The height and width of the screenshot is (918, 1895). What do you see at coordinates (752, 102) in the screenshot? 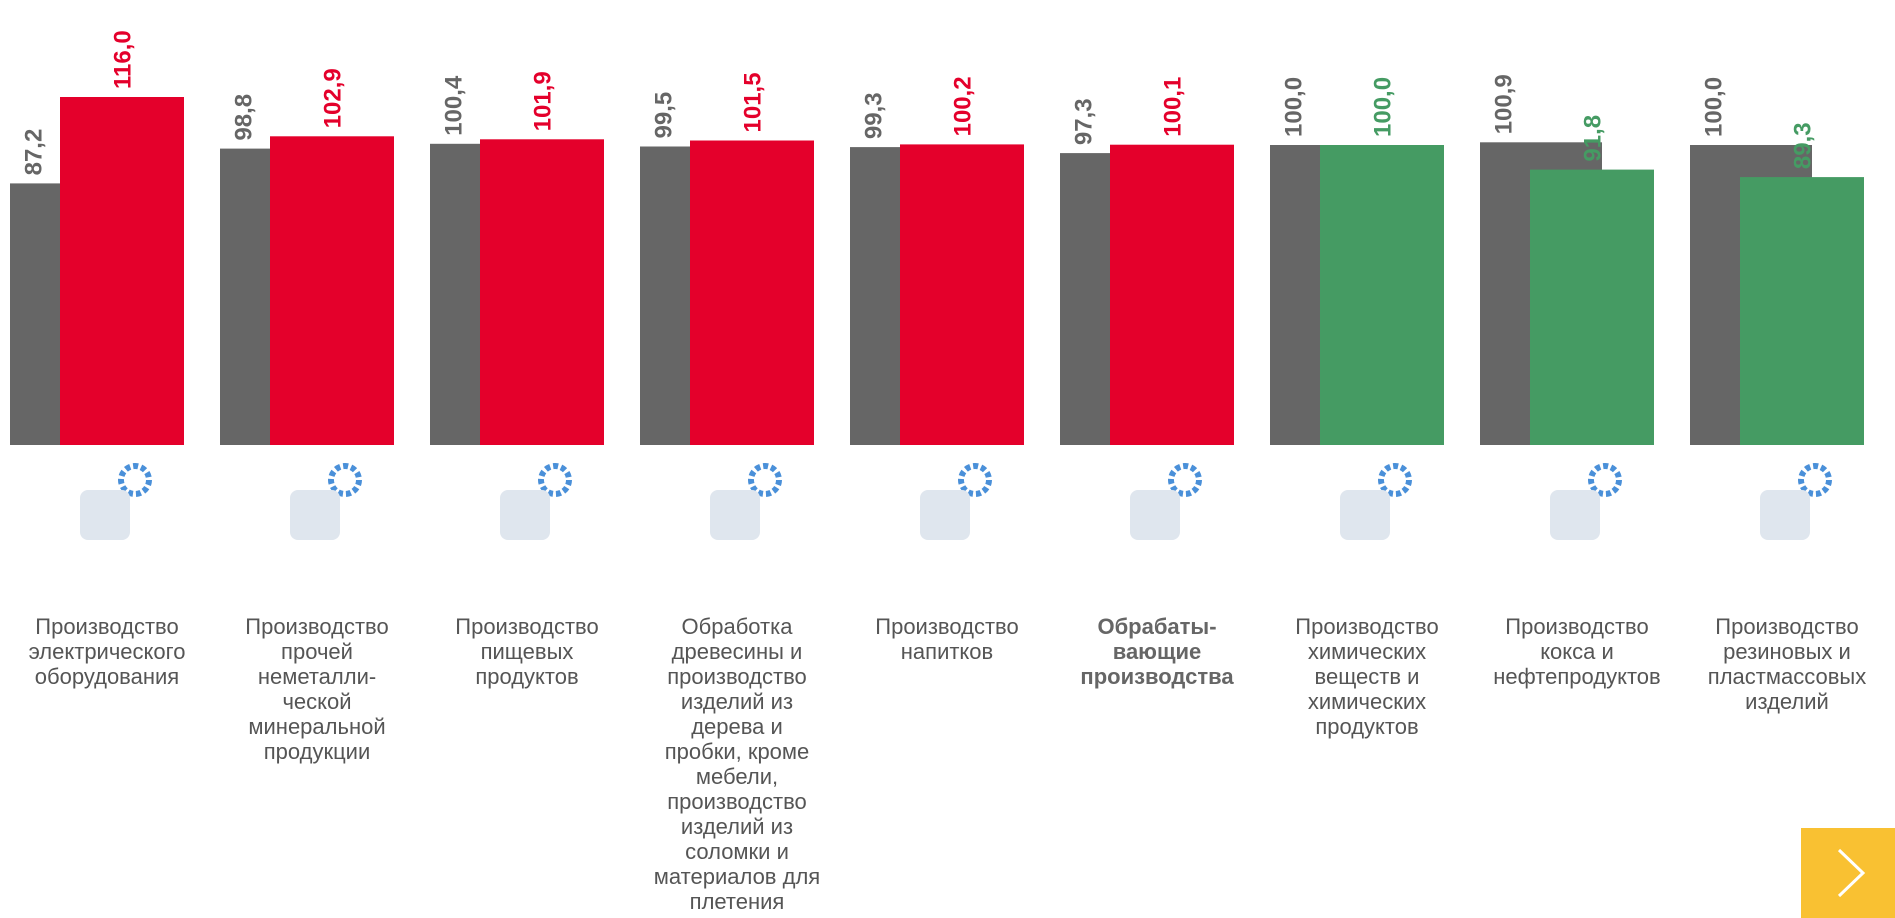
I see `value-label: 101,5` at bounding box center [752, 102].